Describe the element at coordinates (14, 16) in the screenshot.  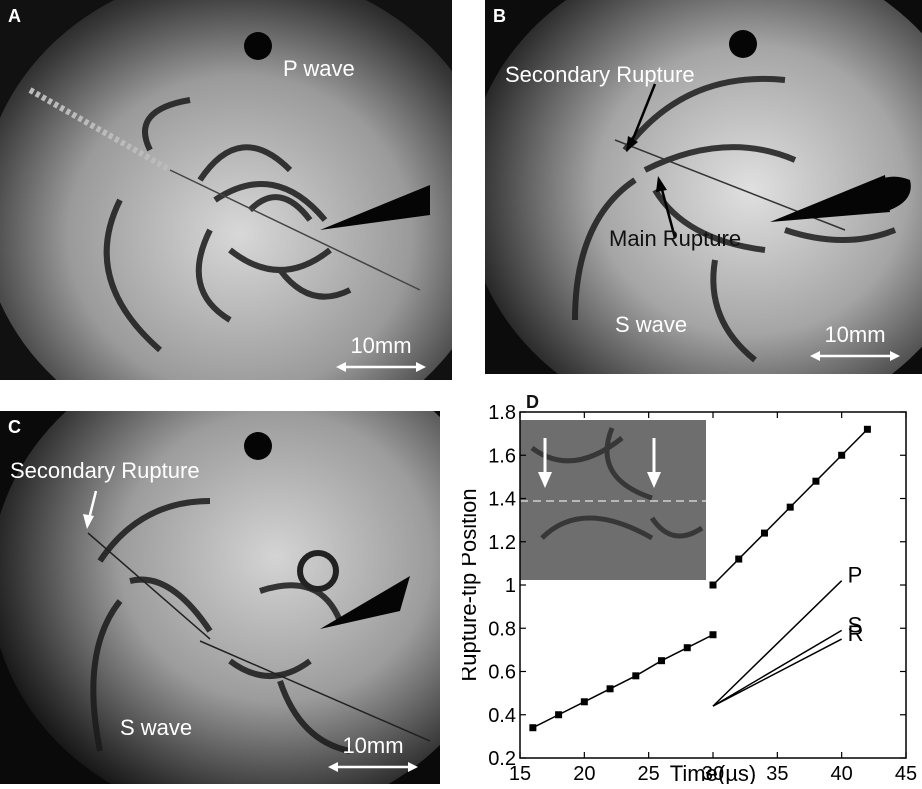
I see `panel-a-label: A` at that location.